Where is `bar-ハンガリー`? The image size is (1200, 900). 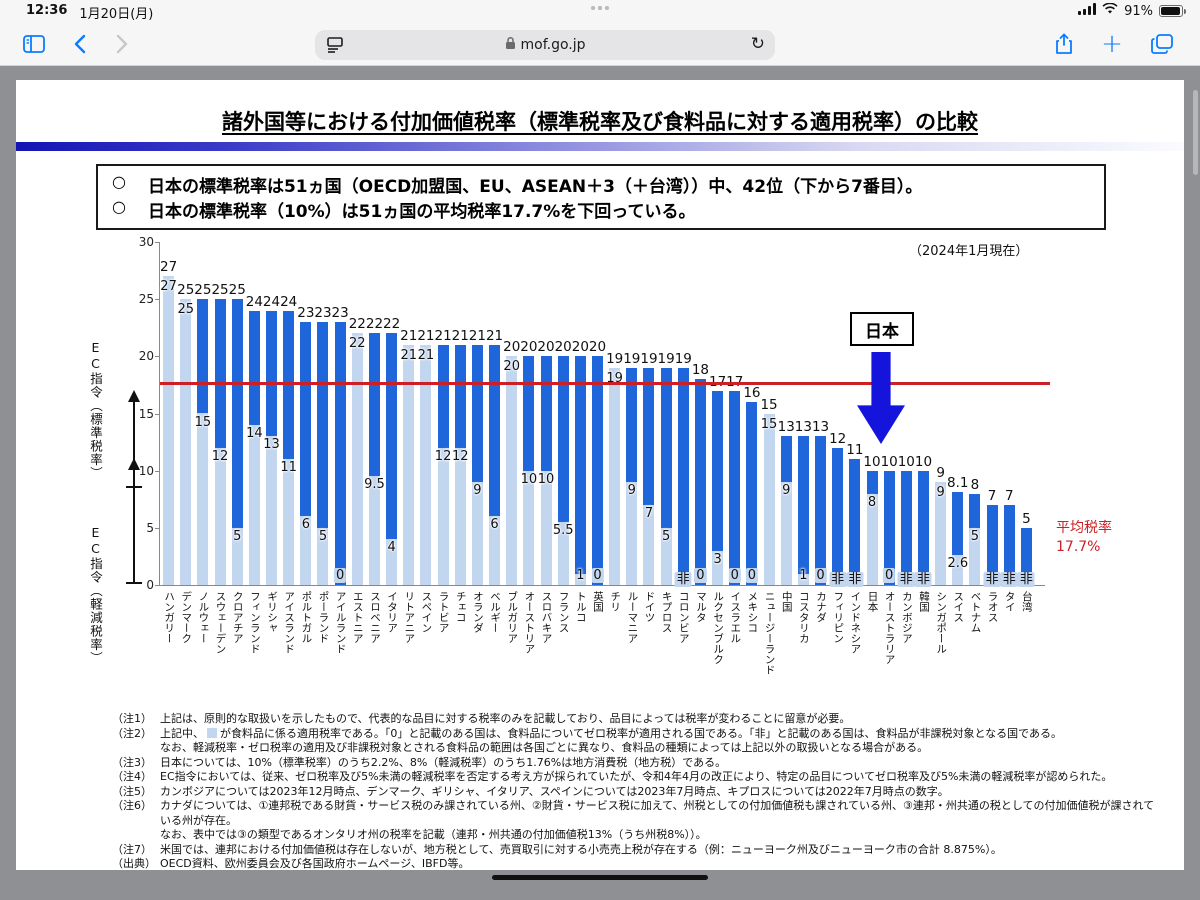 bar-ハンガリー is located at coordinates (169, 430).